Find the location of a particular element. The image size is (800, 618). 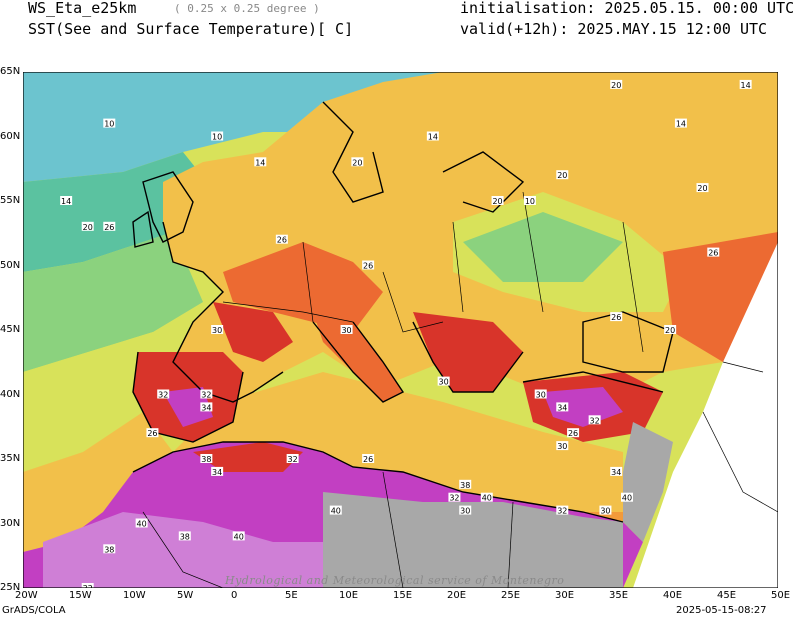

land-france-hot is located at coordinates (253, 332).